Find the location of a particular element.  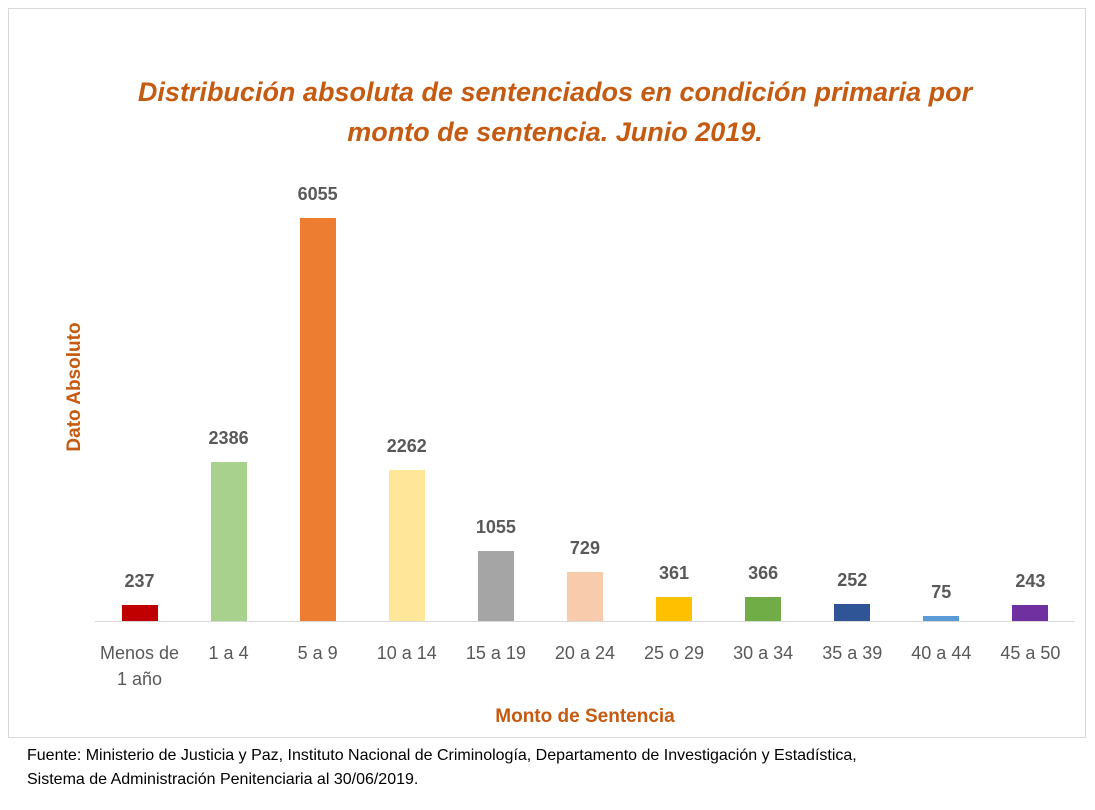

x-tick-label: 1 a 4 is located at coordinates (228, 653).